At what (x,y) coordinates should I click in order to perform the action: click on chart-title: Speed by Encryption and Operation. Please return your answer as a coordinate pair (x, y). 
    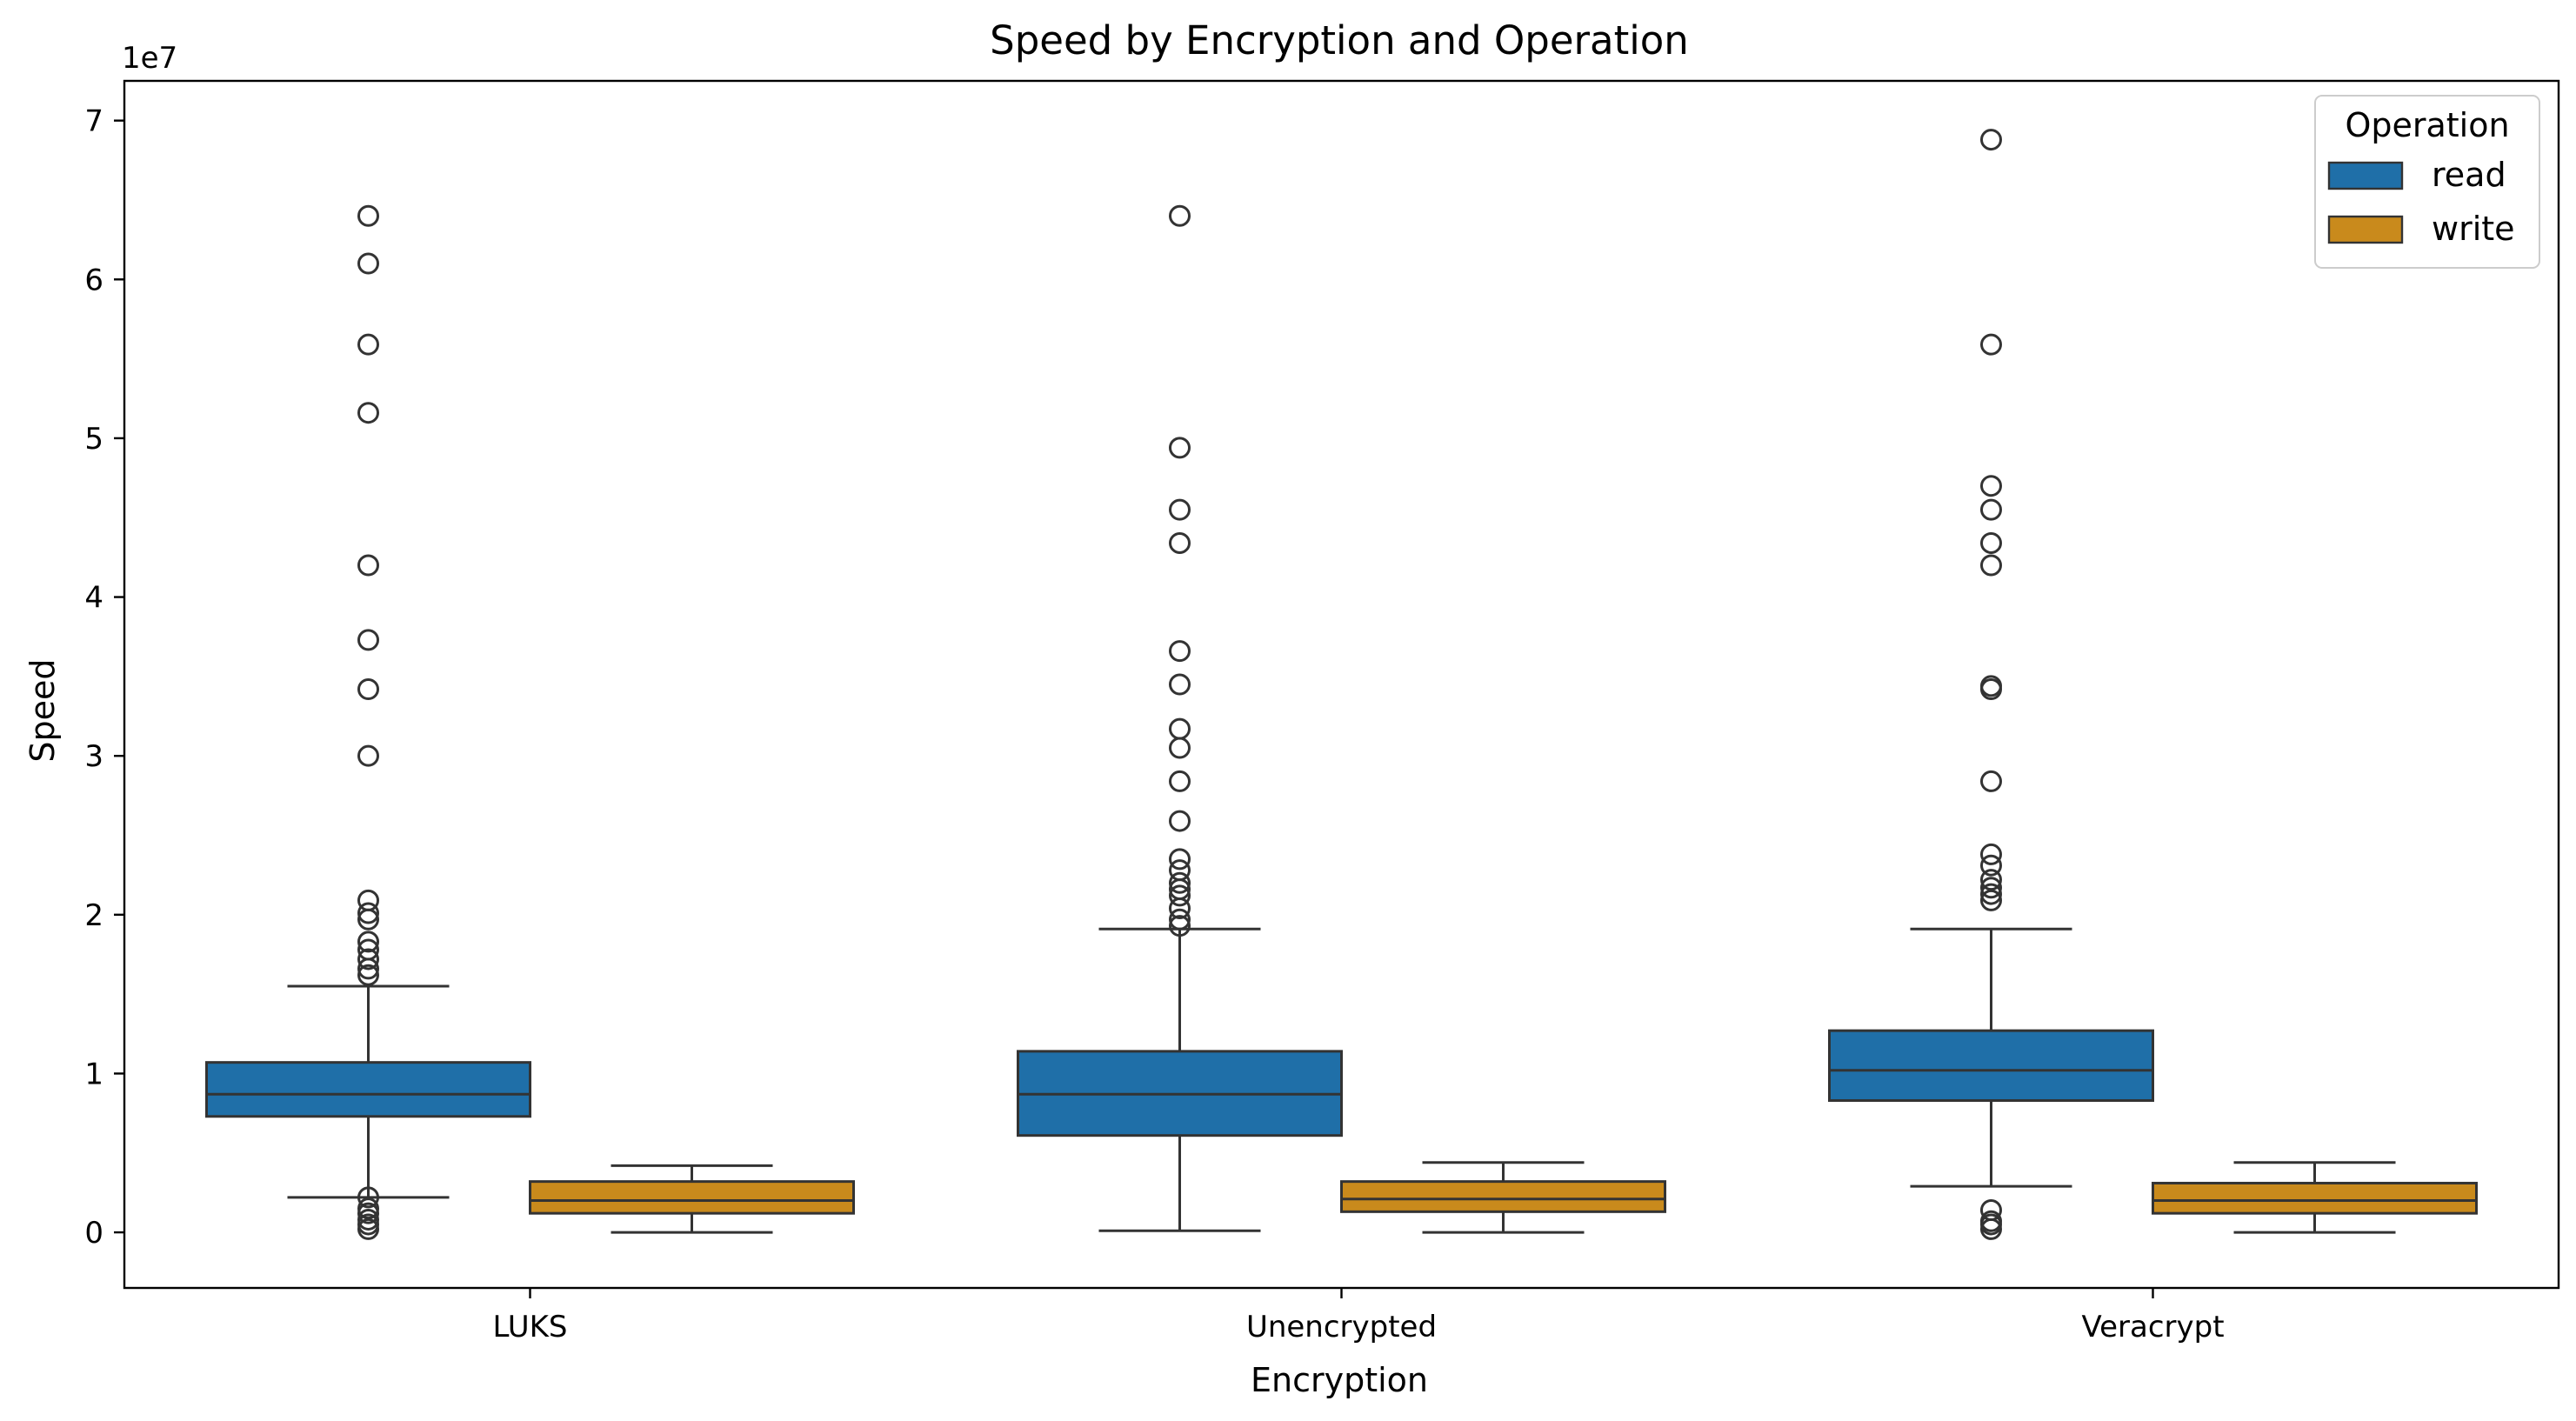
    Looking at the image, I should click on (1339, 40).